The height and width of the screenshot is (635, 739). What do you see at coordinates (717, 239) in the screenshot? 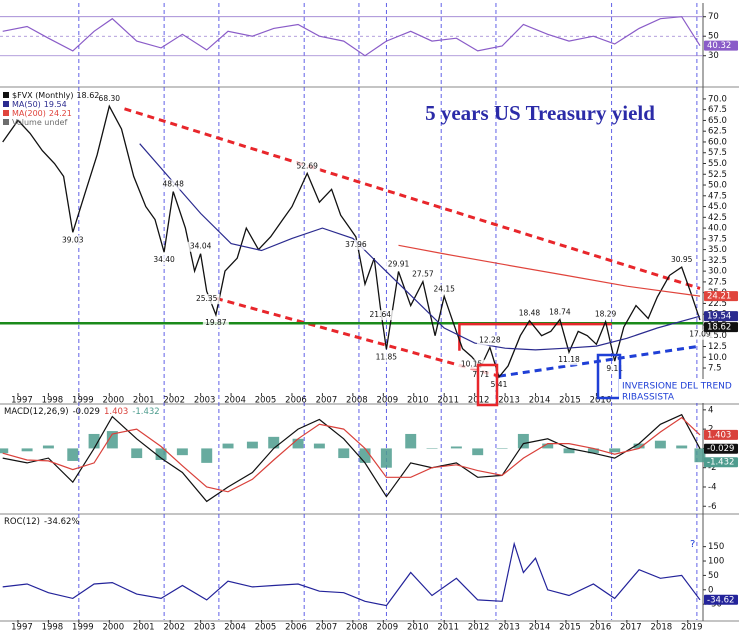
I see `y-tick-label: 37.5` at bounding box center [717, 239].